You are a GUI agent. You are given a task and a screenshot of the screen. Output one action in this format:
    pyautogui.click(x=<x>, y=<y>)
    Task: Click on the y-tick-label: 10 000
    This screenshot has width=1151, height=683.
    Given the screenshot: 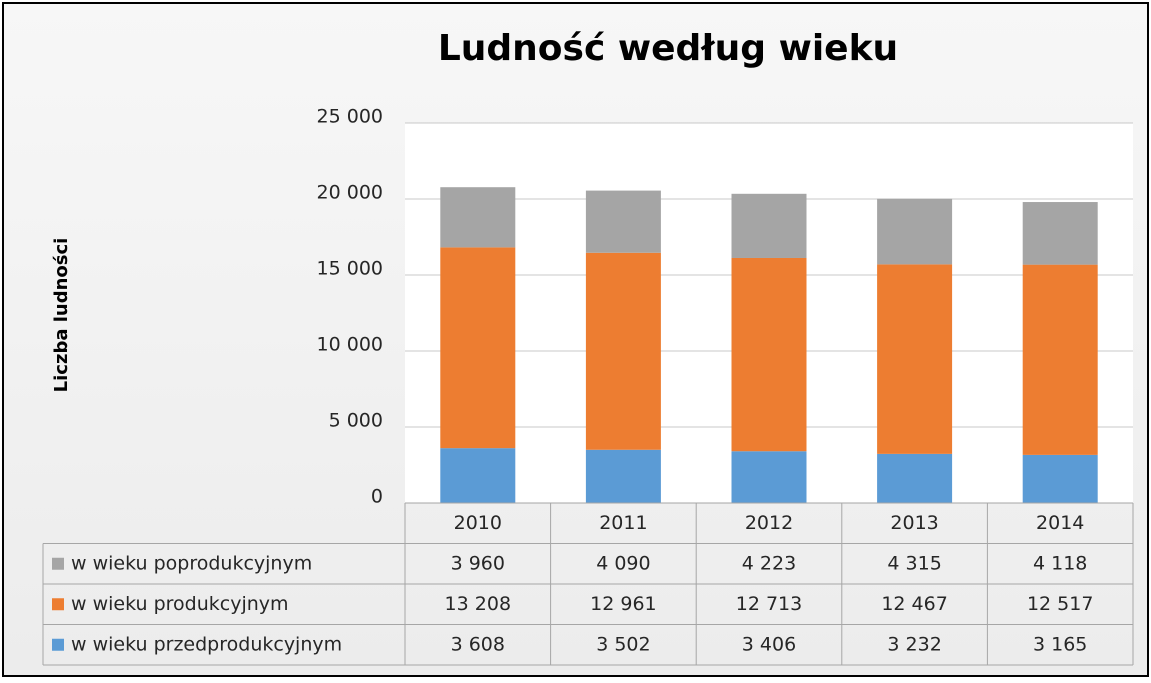 What is the action you would take?
    pyautogui.click(x=350, y=345)
    